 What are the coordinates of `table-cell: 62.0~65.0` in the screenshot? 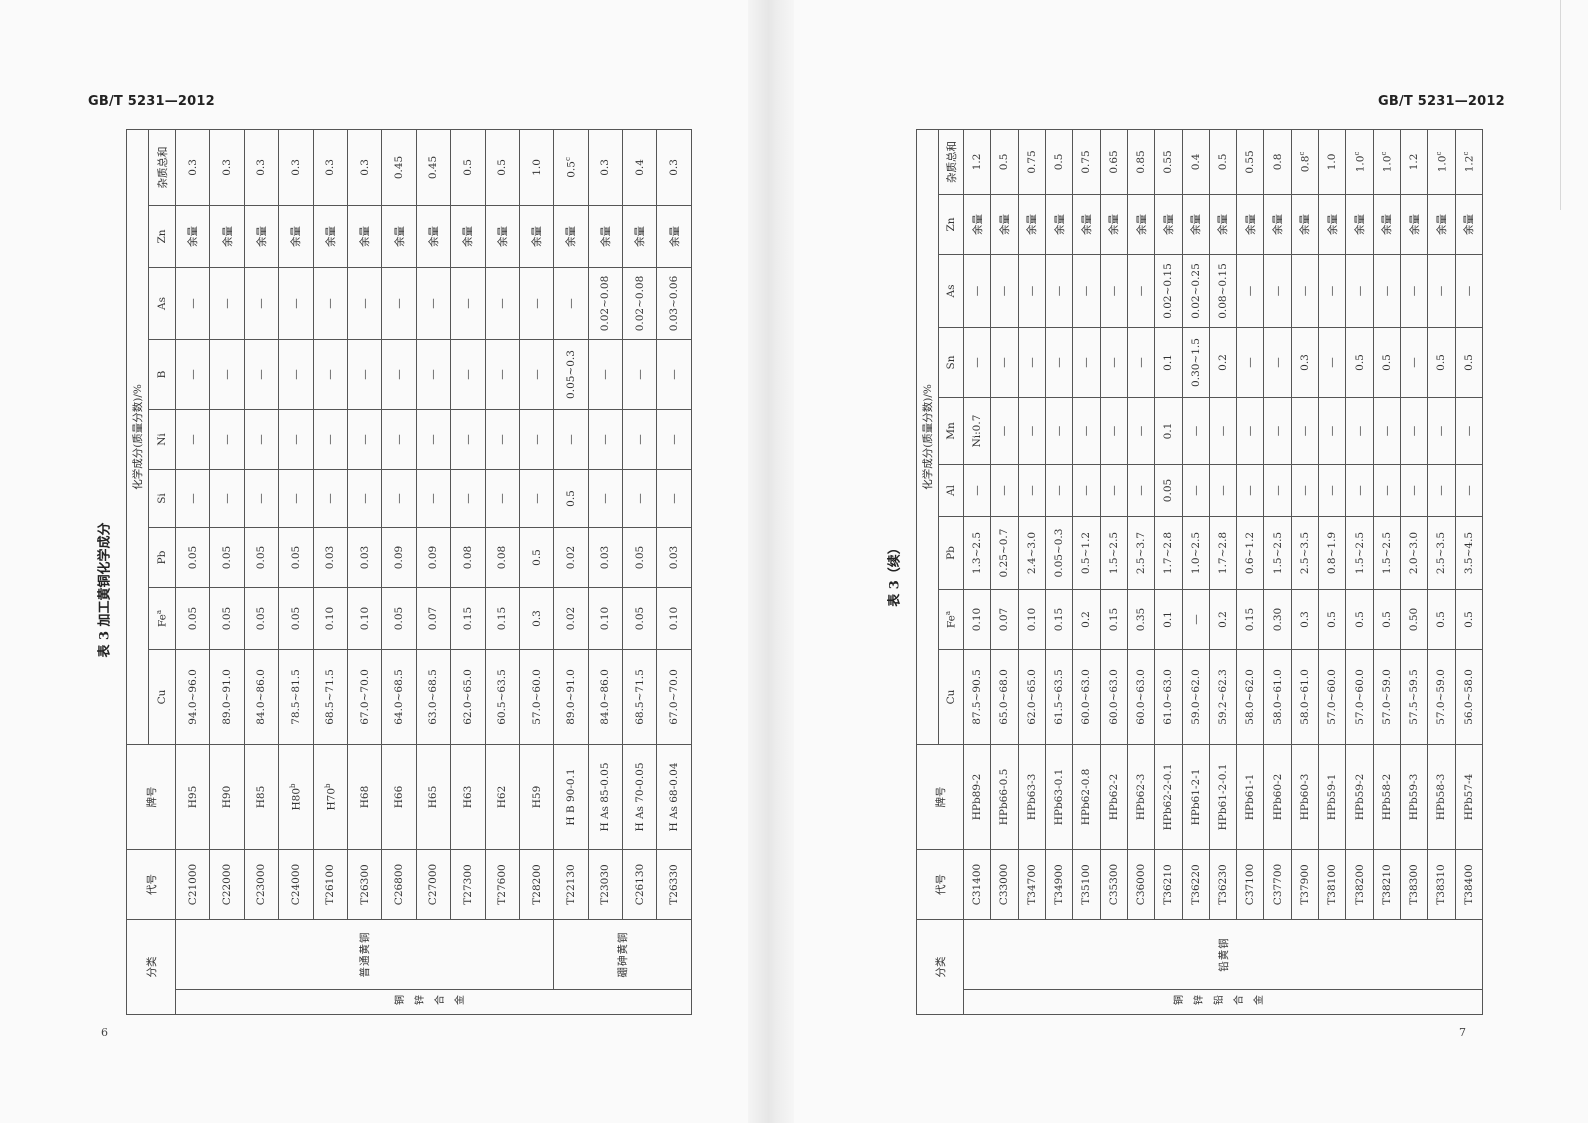 It's located at (468, 697).